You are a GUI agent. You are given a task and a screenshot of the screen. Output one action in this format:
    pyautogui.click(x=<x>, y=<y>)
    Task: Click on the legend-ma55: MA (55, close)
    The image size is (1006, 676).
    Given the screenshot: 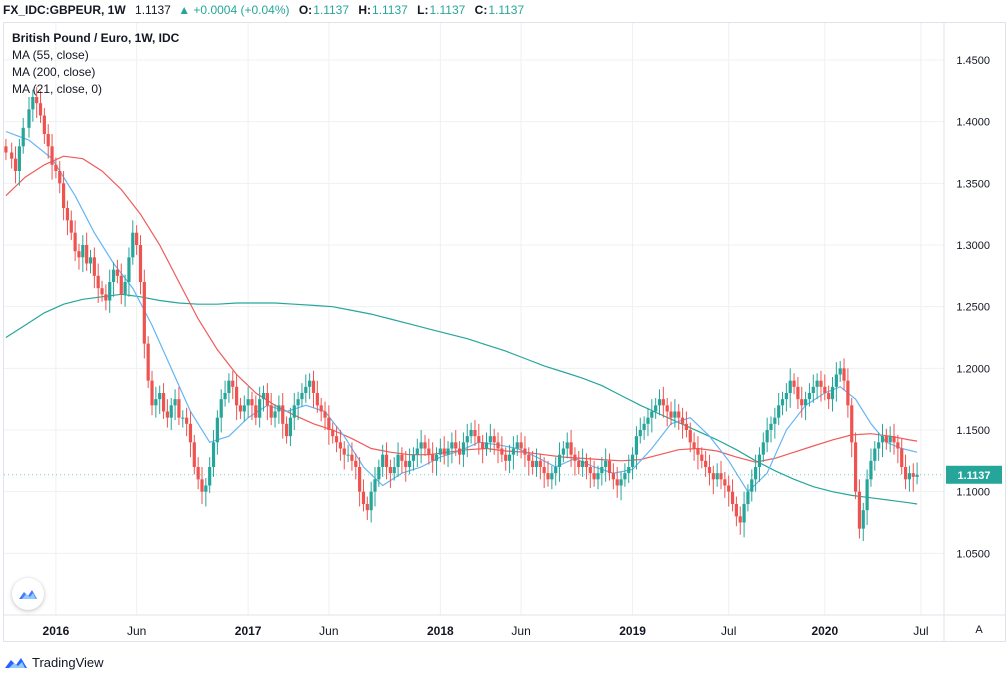 What is the action you would take?
    pyautogui.click(x=50, y=55)
    